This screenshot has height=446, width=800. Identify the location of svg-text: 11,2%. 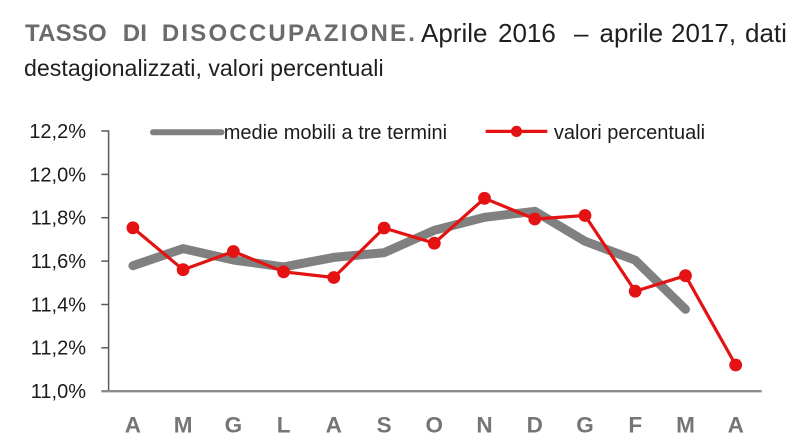
(58, 349).